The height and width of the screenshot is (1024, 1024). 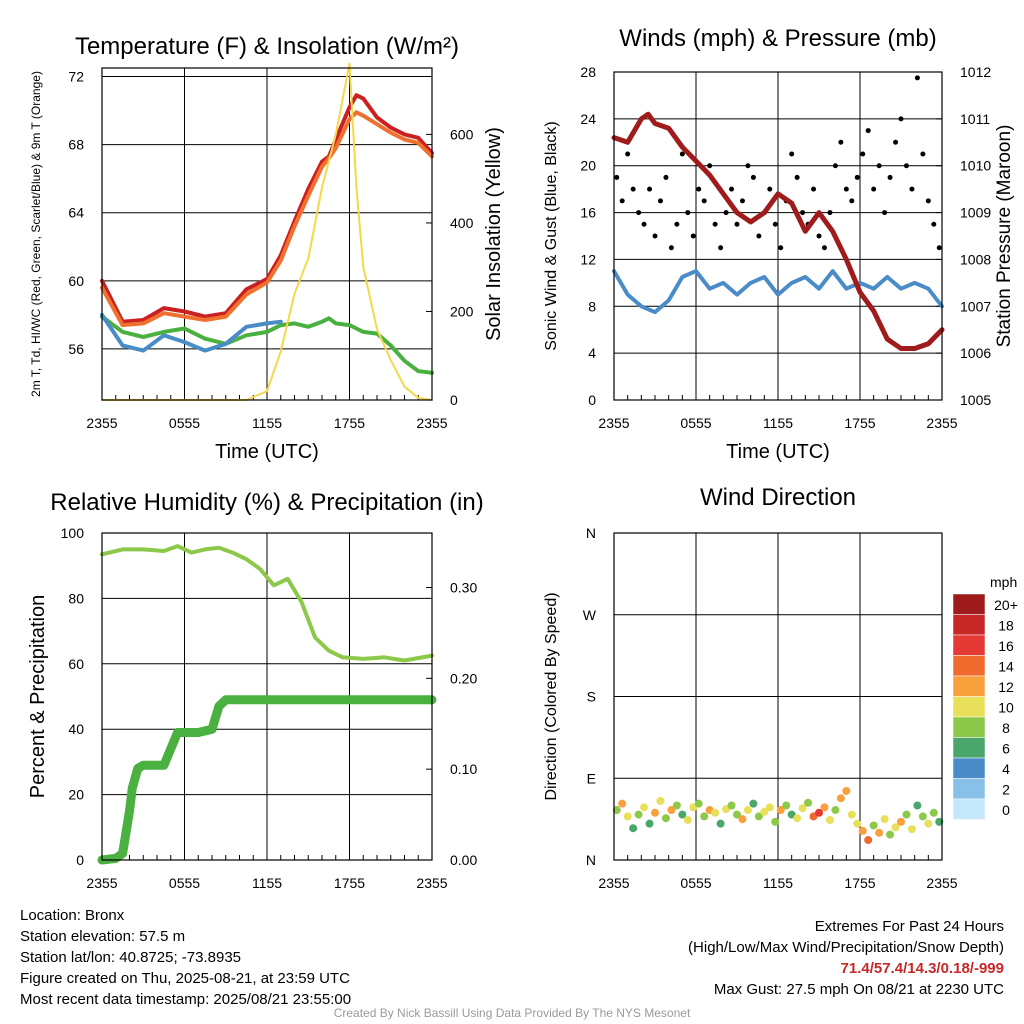 What do you see at coordinates (588, 259) in the screenshot?
I see `y-tick-label: 12` at bounding box center [588, 259].